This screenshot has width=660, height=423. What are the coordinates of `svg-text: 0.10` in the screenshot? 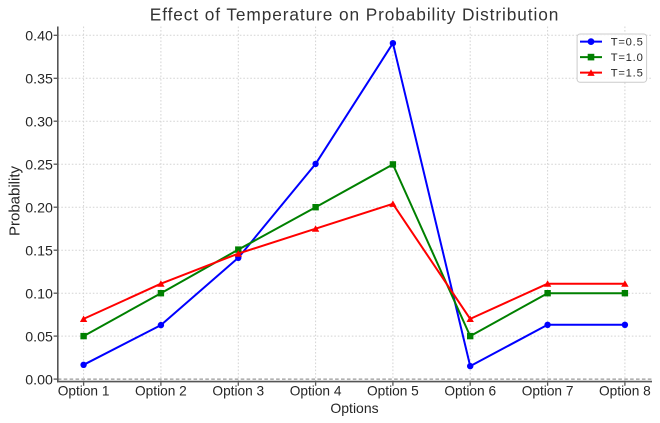 It's located at (39, 295).